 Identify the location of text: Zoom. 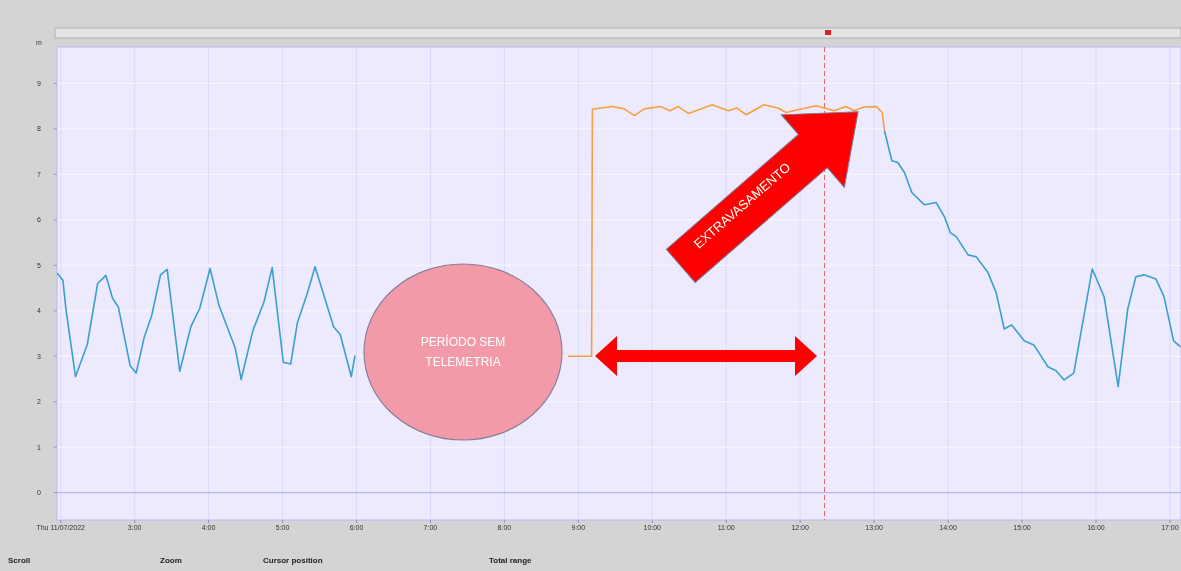
(171, 560).